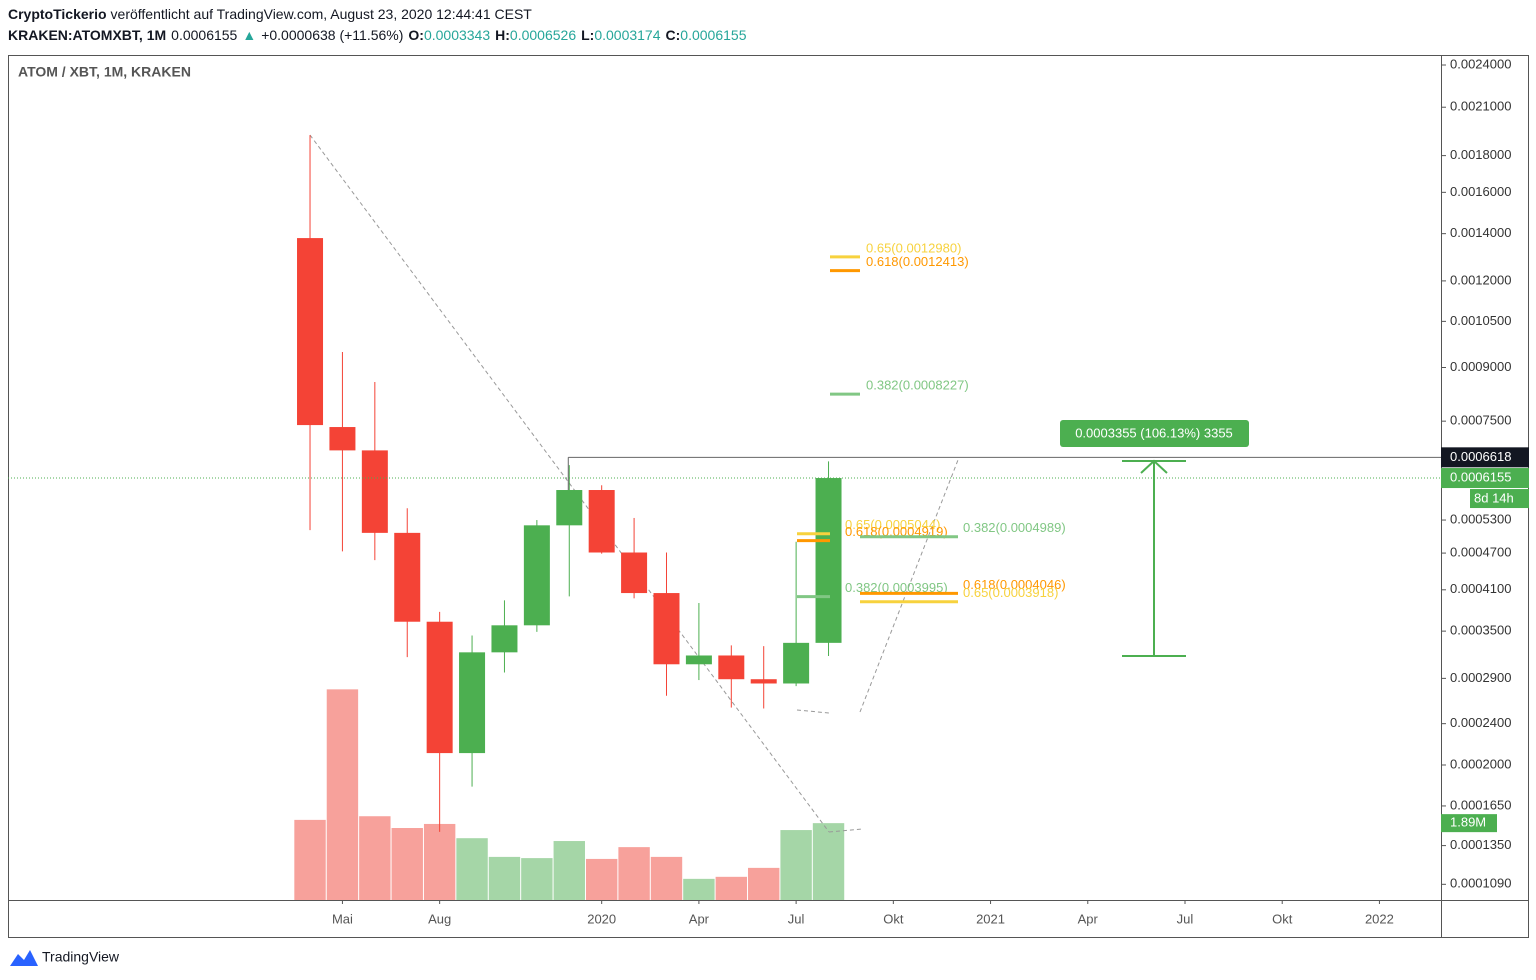  What do you see at coordinates (1480, 320) in the screenshot?
I see `y-tick-label: 0.0010500` at bounding box center [1480, 320].